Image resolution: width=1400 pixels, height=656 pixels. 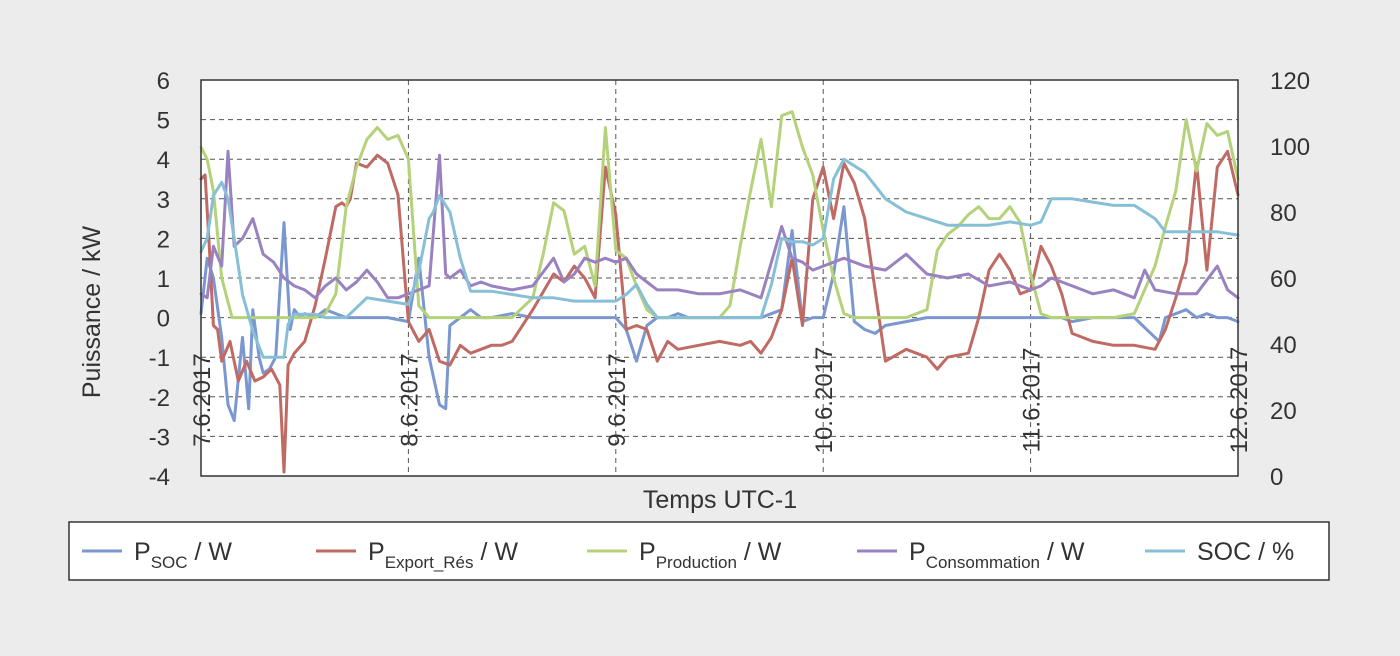 I want to click on y-tick-label: -2, so click(x=159, y=398).